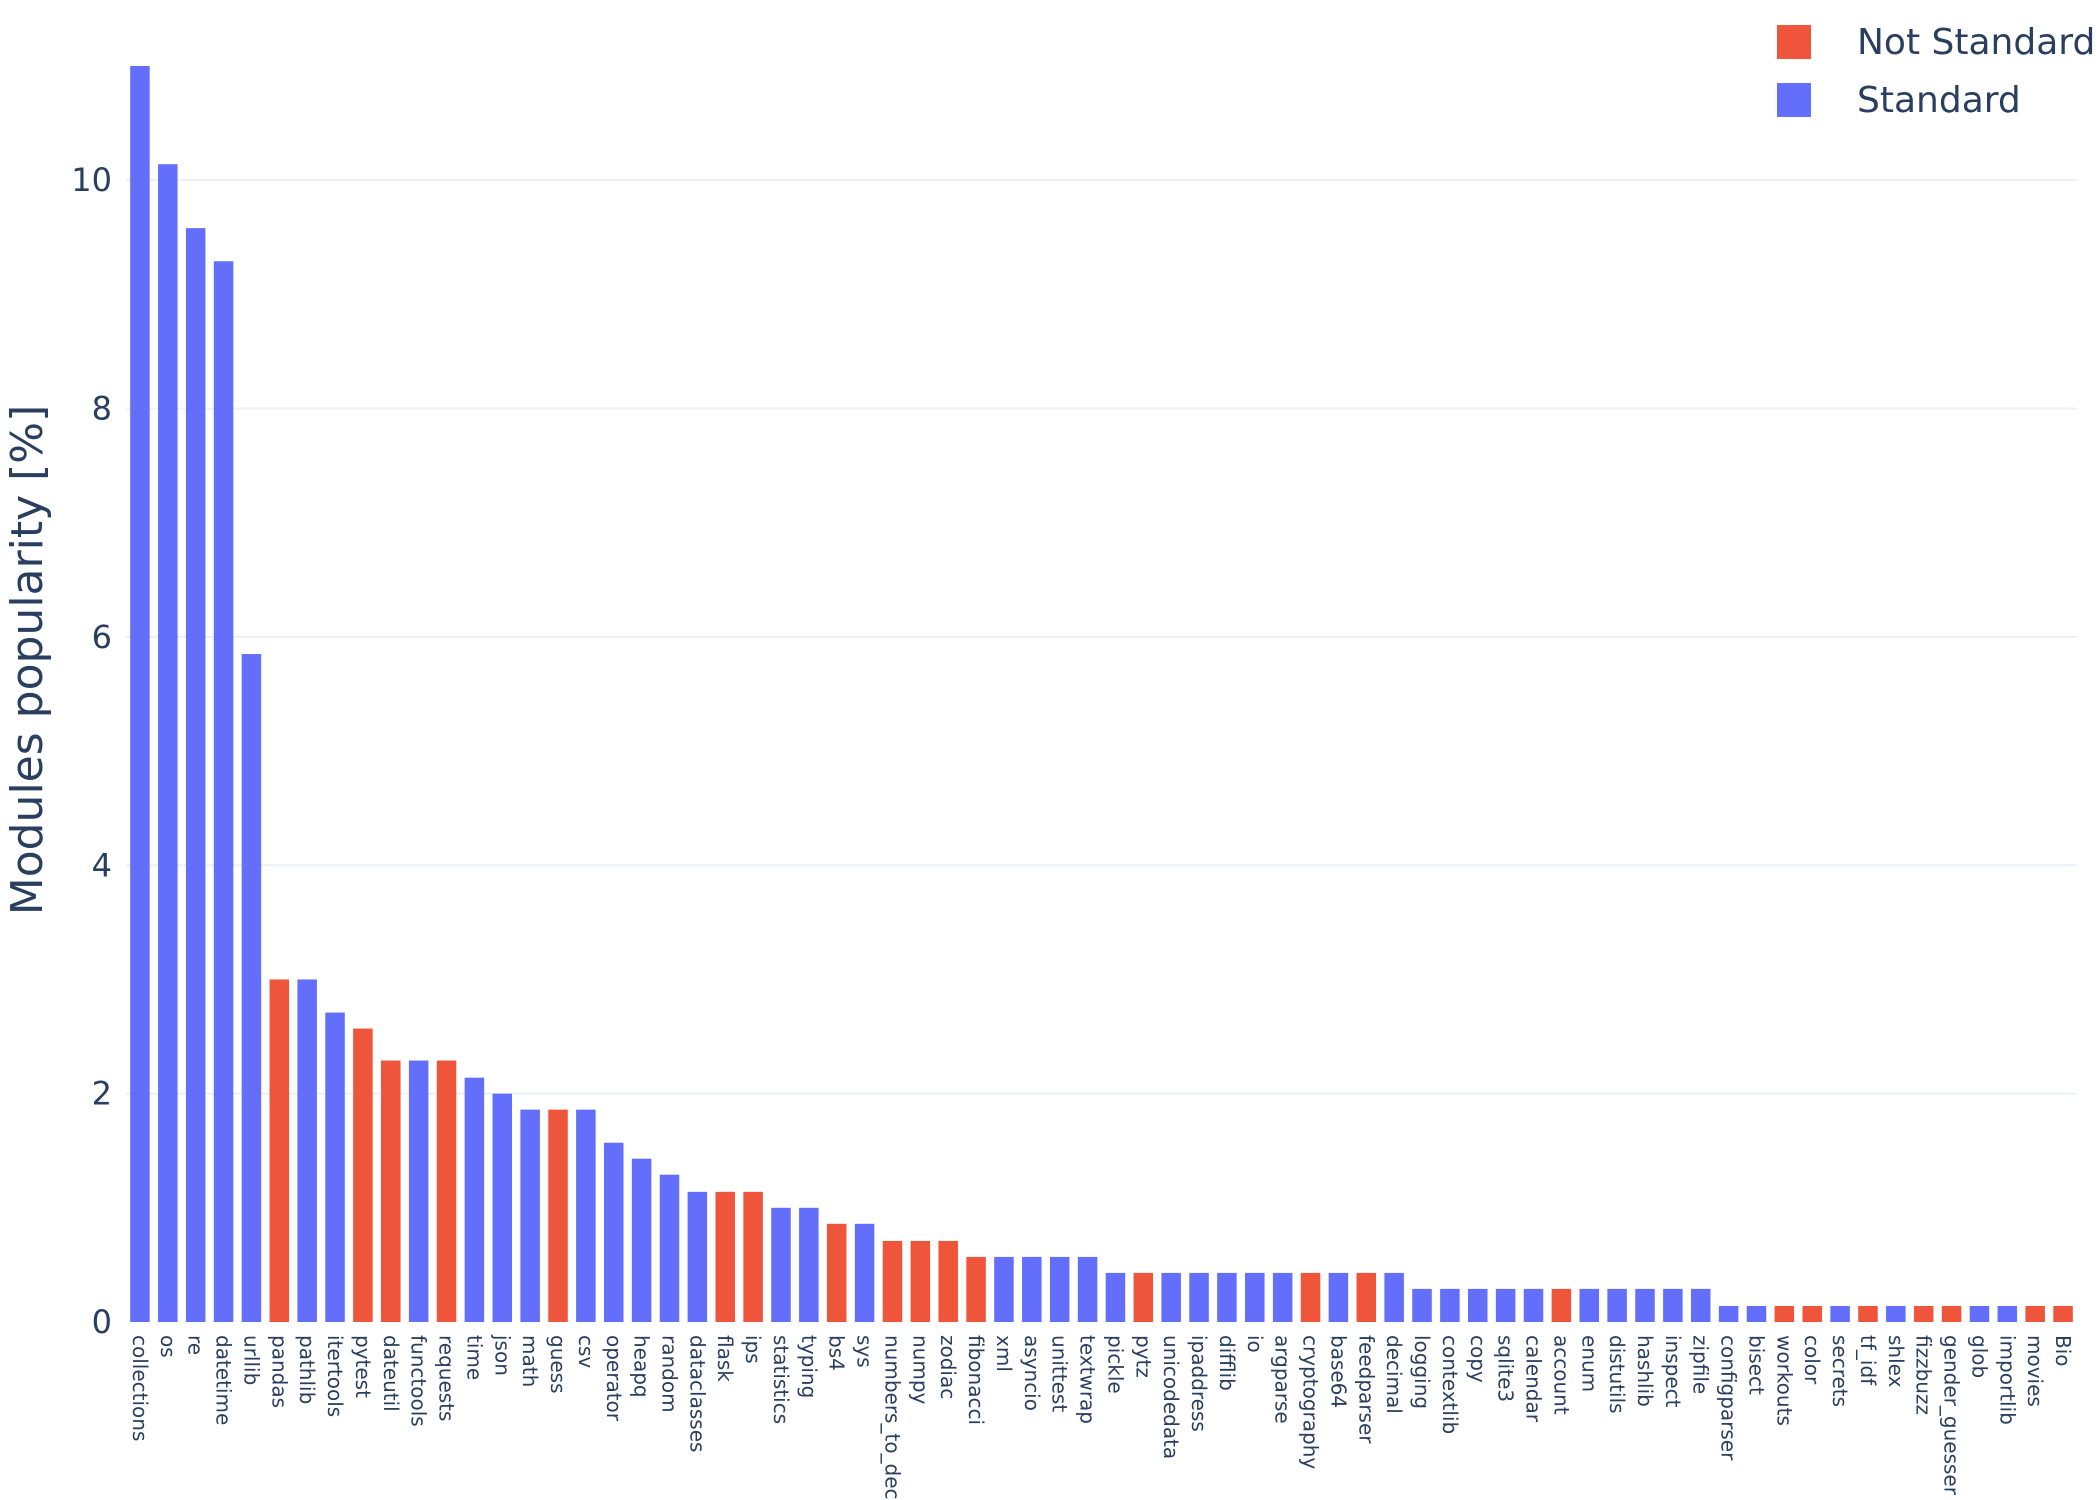 The width and height of the screenshot is (2100, 1500). I want to click on legend-item: Standard, so click(1899, 100).